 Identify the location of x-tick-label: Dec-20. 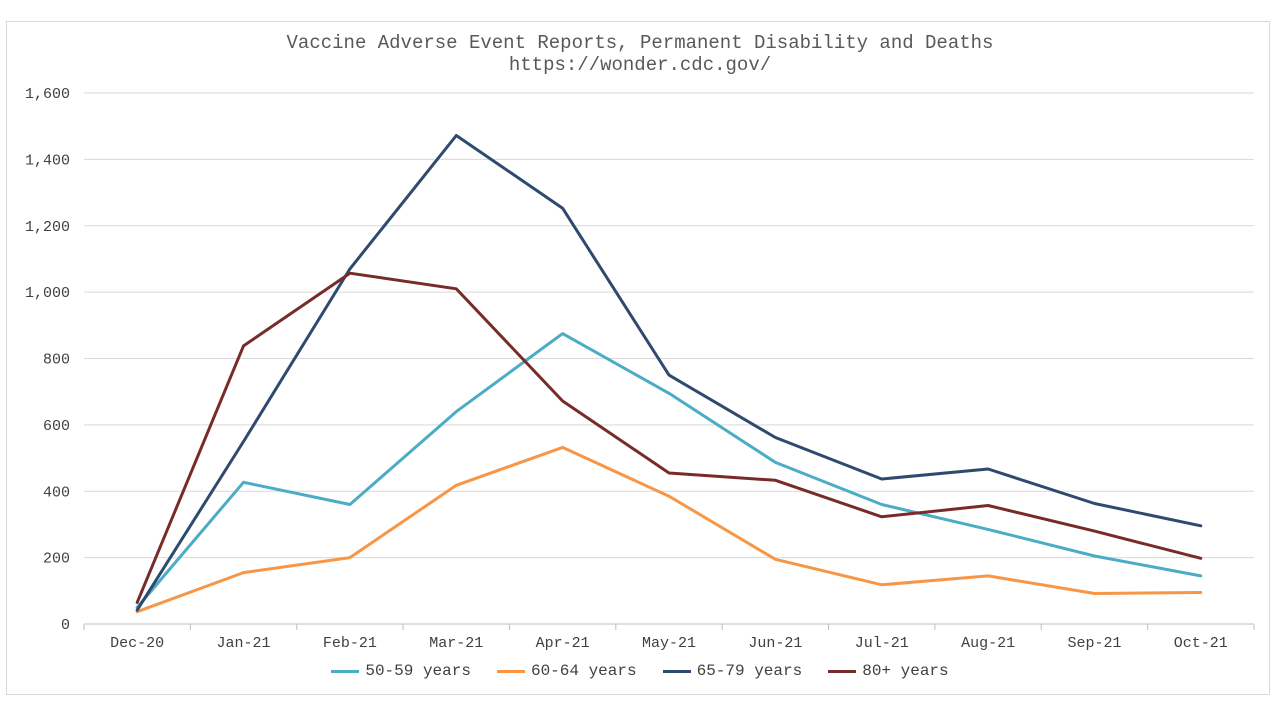
(137, 643).